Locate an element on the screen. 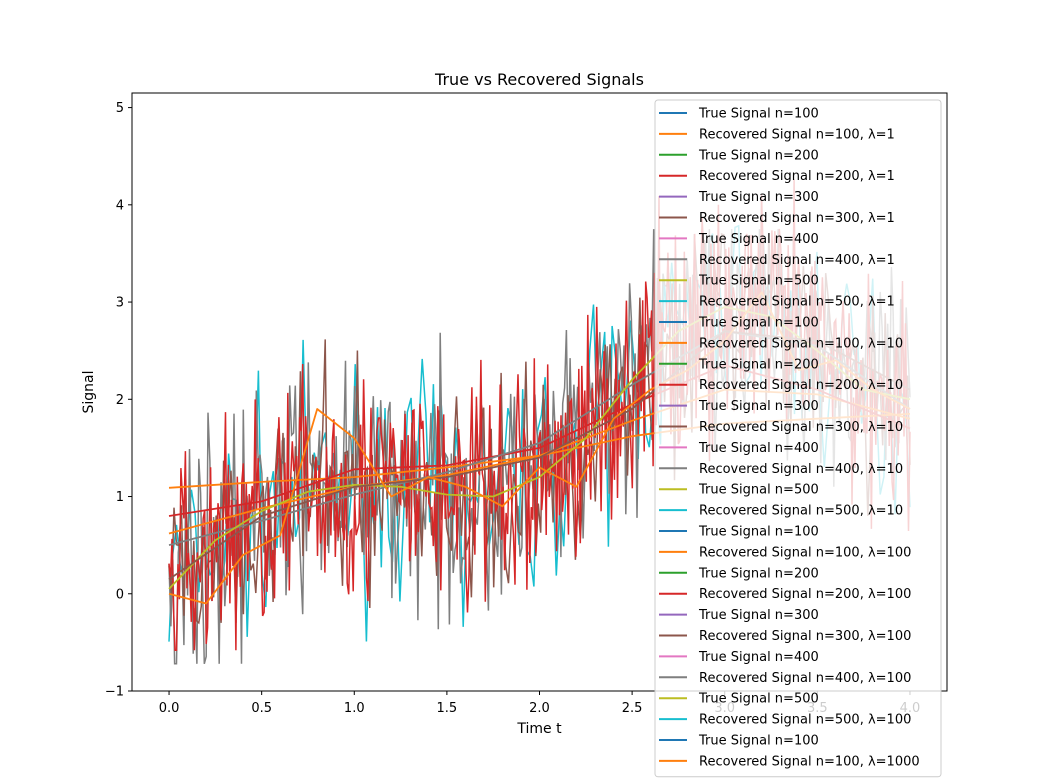  x-tick-label: 2.0 is located at coordinates (539, 708).